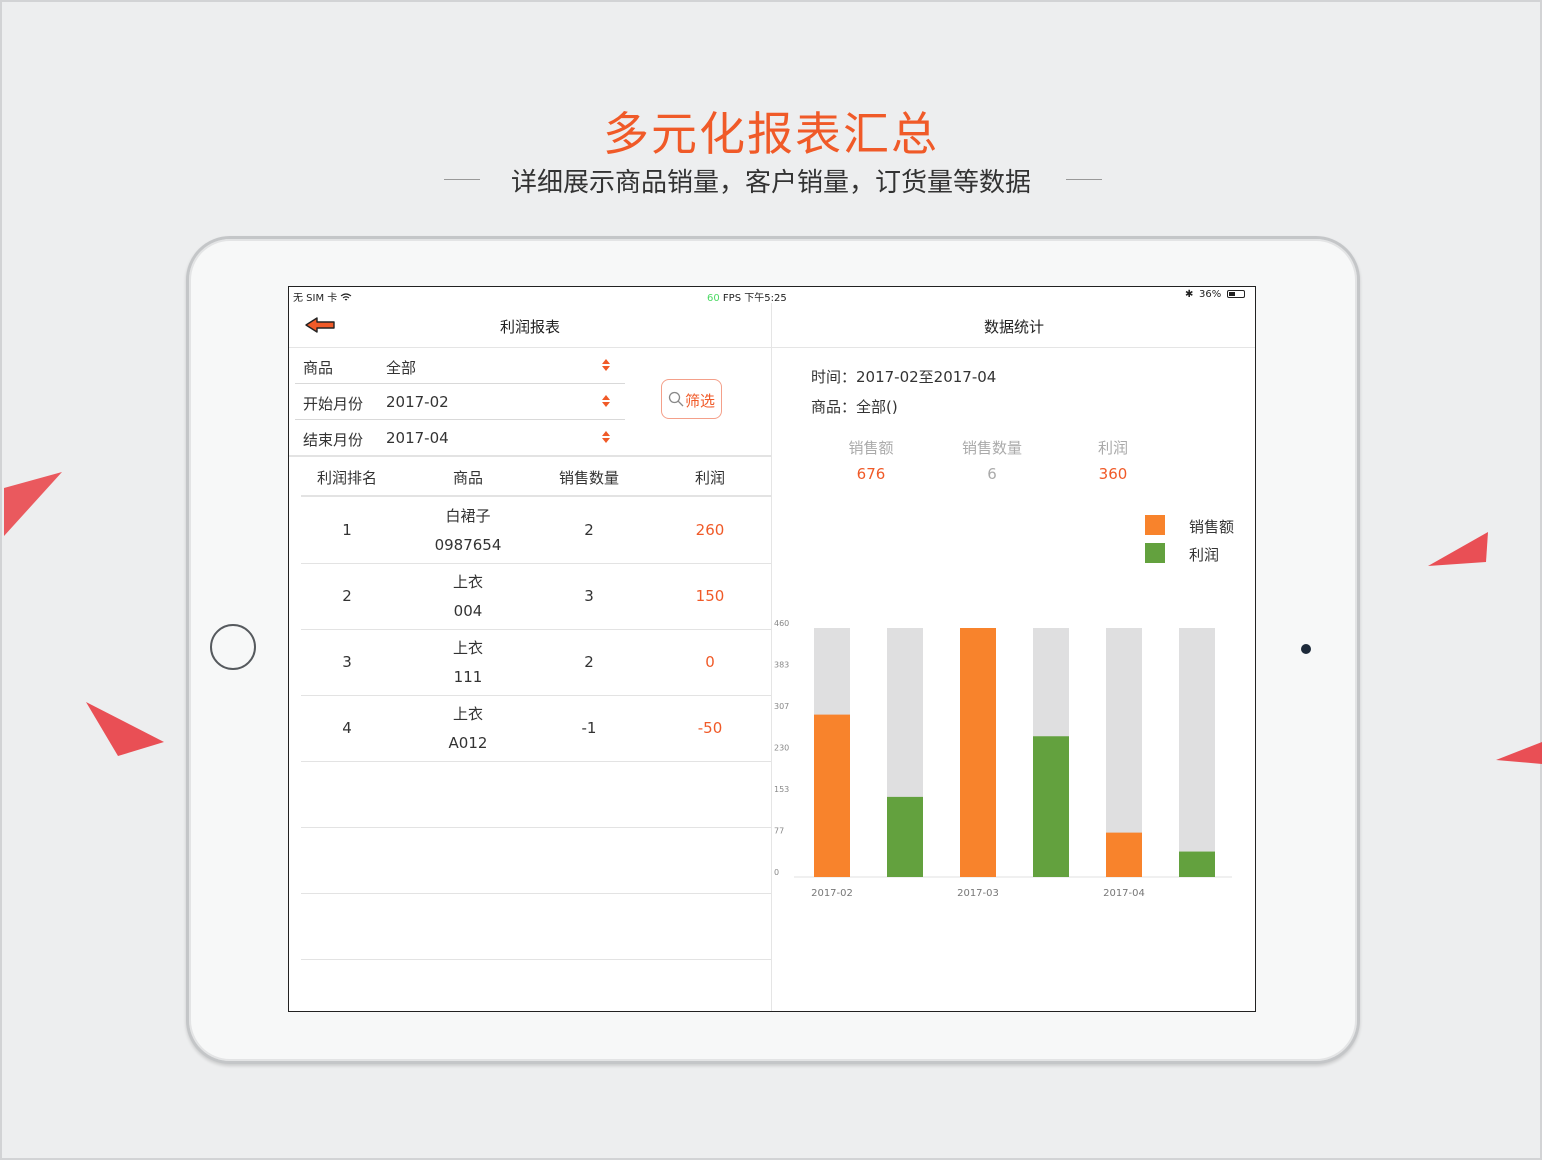  What do you see at coordinates (1212, 527) in the screenshot?
I see `legend-label-sales: 销售额` at bounding box center [1212, 527].